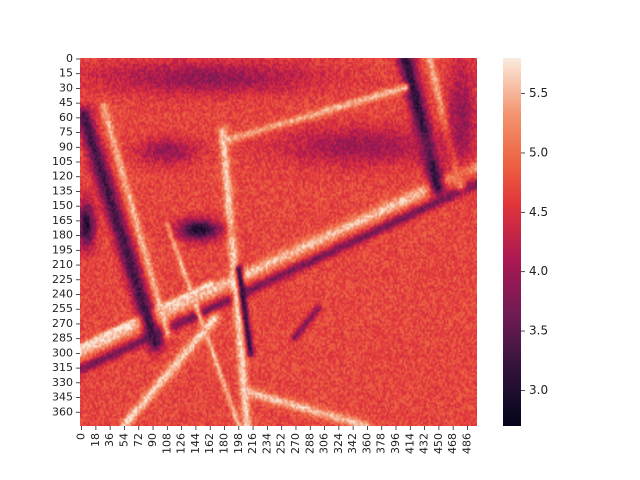  What do you see at coordinates (66, 102) in the screenshot?
I see `y-tick-label: 45` at bounding box center [66, 102].